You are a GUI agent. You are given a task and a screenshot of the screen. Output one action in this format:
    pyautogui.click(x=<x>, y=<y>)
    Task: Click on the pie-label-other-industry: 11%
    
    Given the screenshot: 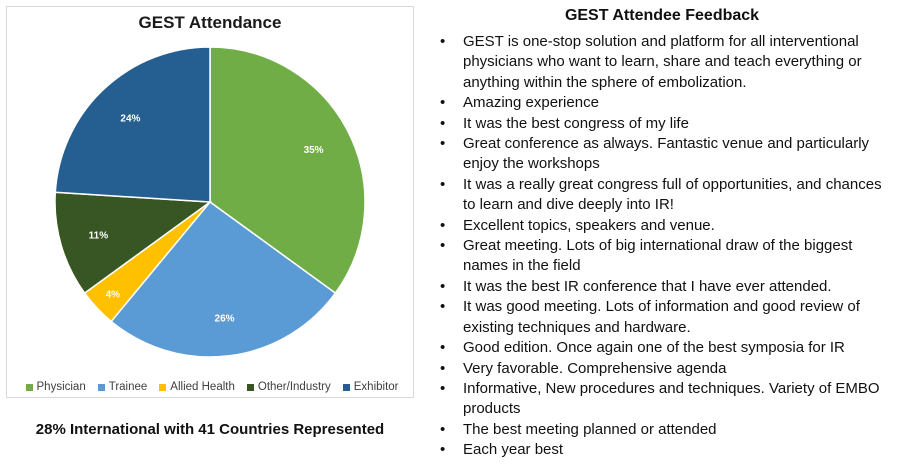 What is the action you would take?
    pyautogui.click(x=99, y=235)
    